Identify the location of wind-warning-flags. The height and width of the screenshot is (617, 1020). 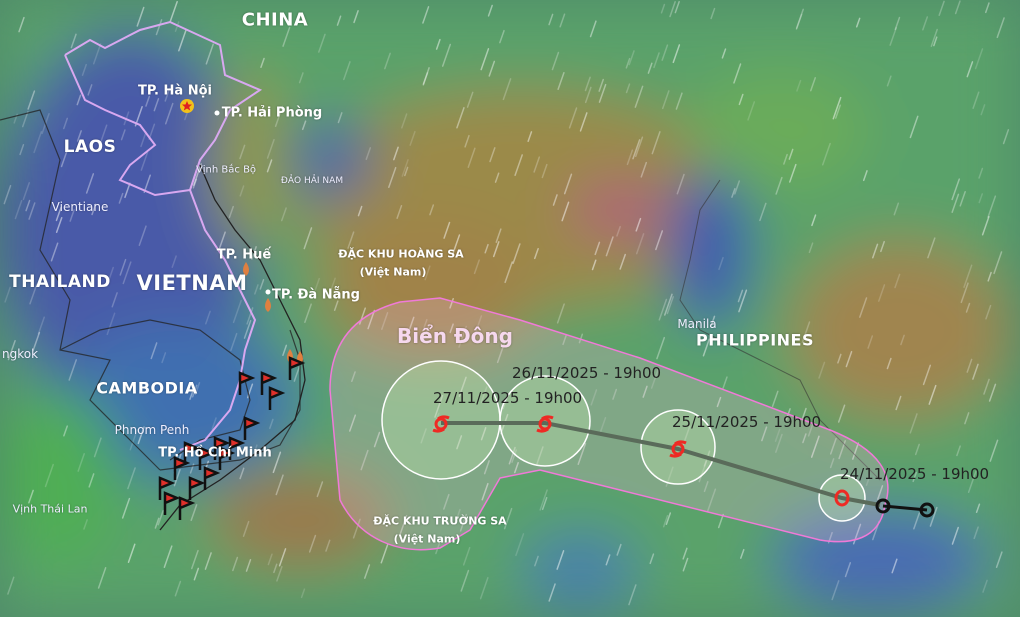
(232, 438).